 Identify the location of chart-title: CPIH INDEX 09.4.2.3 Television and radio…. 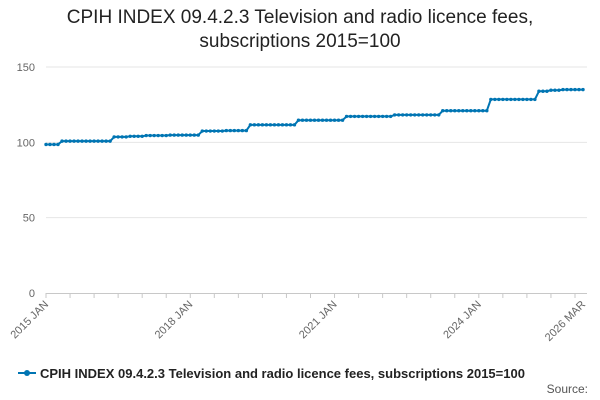
(300, 30).